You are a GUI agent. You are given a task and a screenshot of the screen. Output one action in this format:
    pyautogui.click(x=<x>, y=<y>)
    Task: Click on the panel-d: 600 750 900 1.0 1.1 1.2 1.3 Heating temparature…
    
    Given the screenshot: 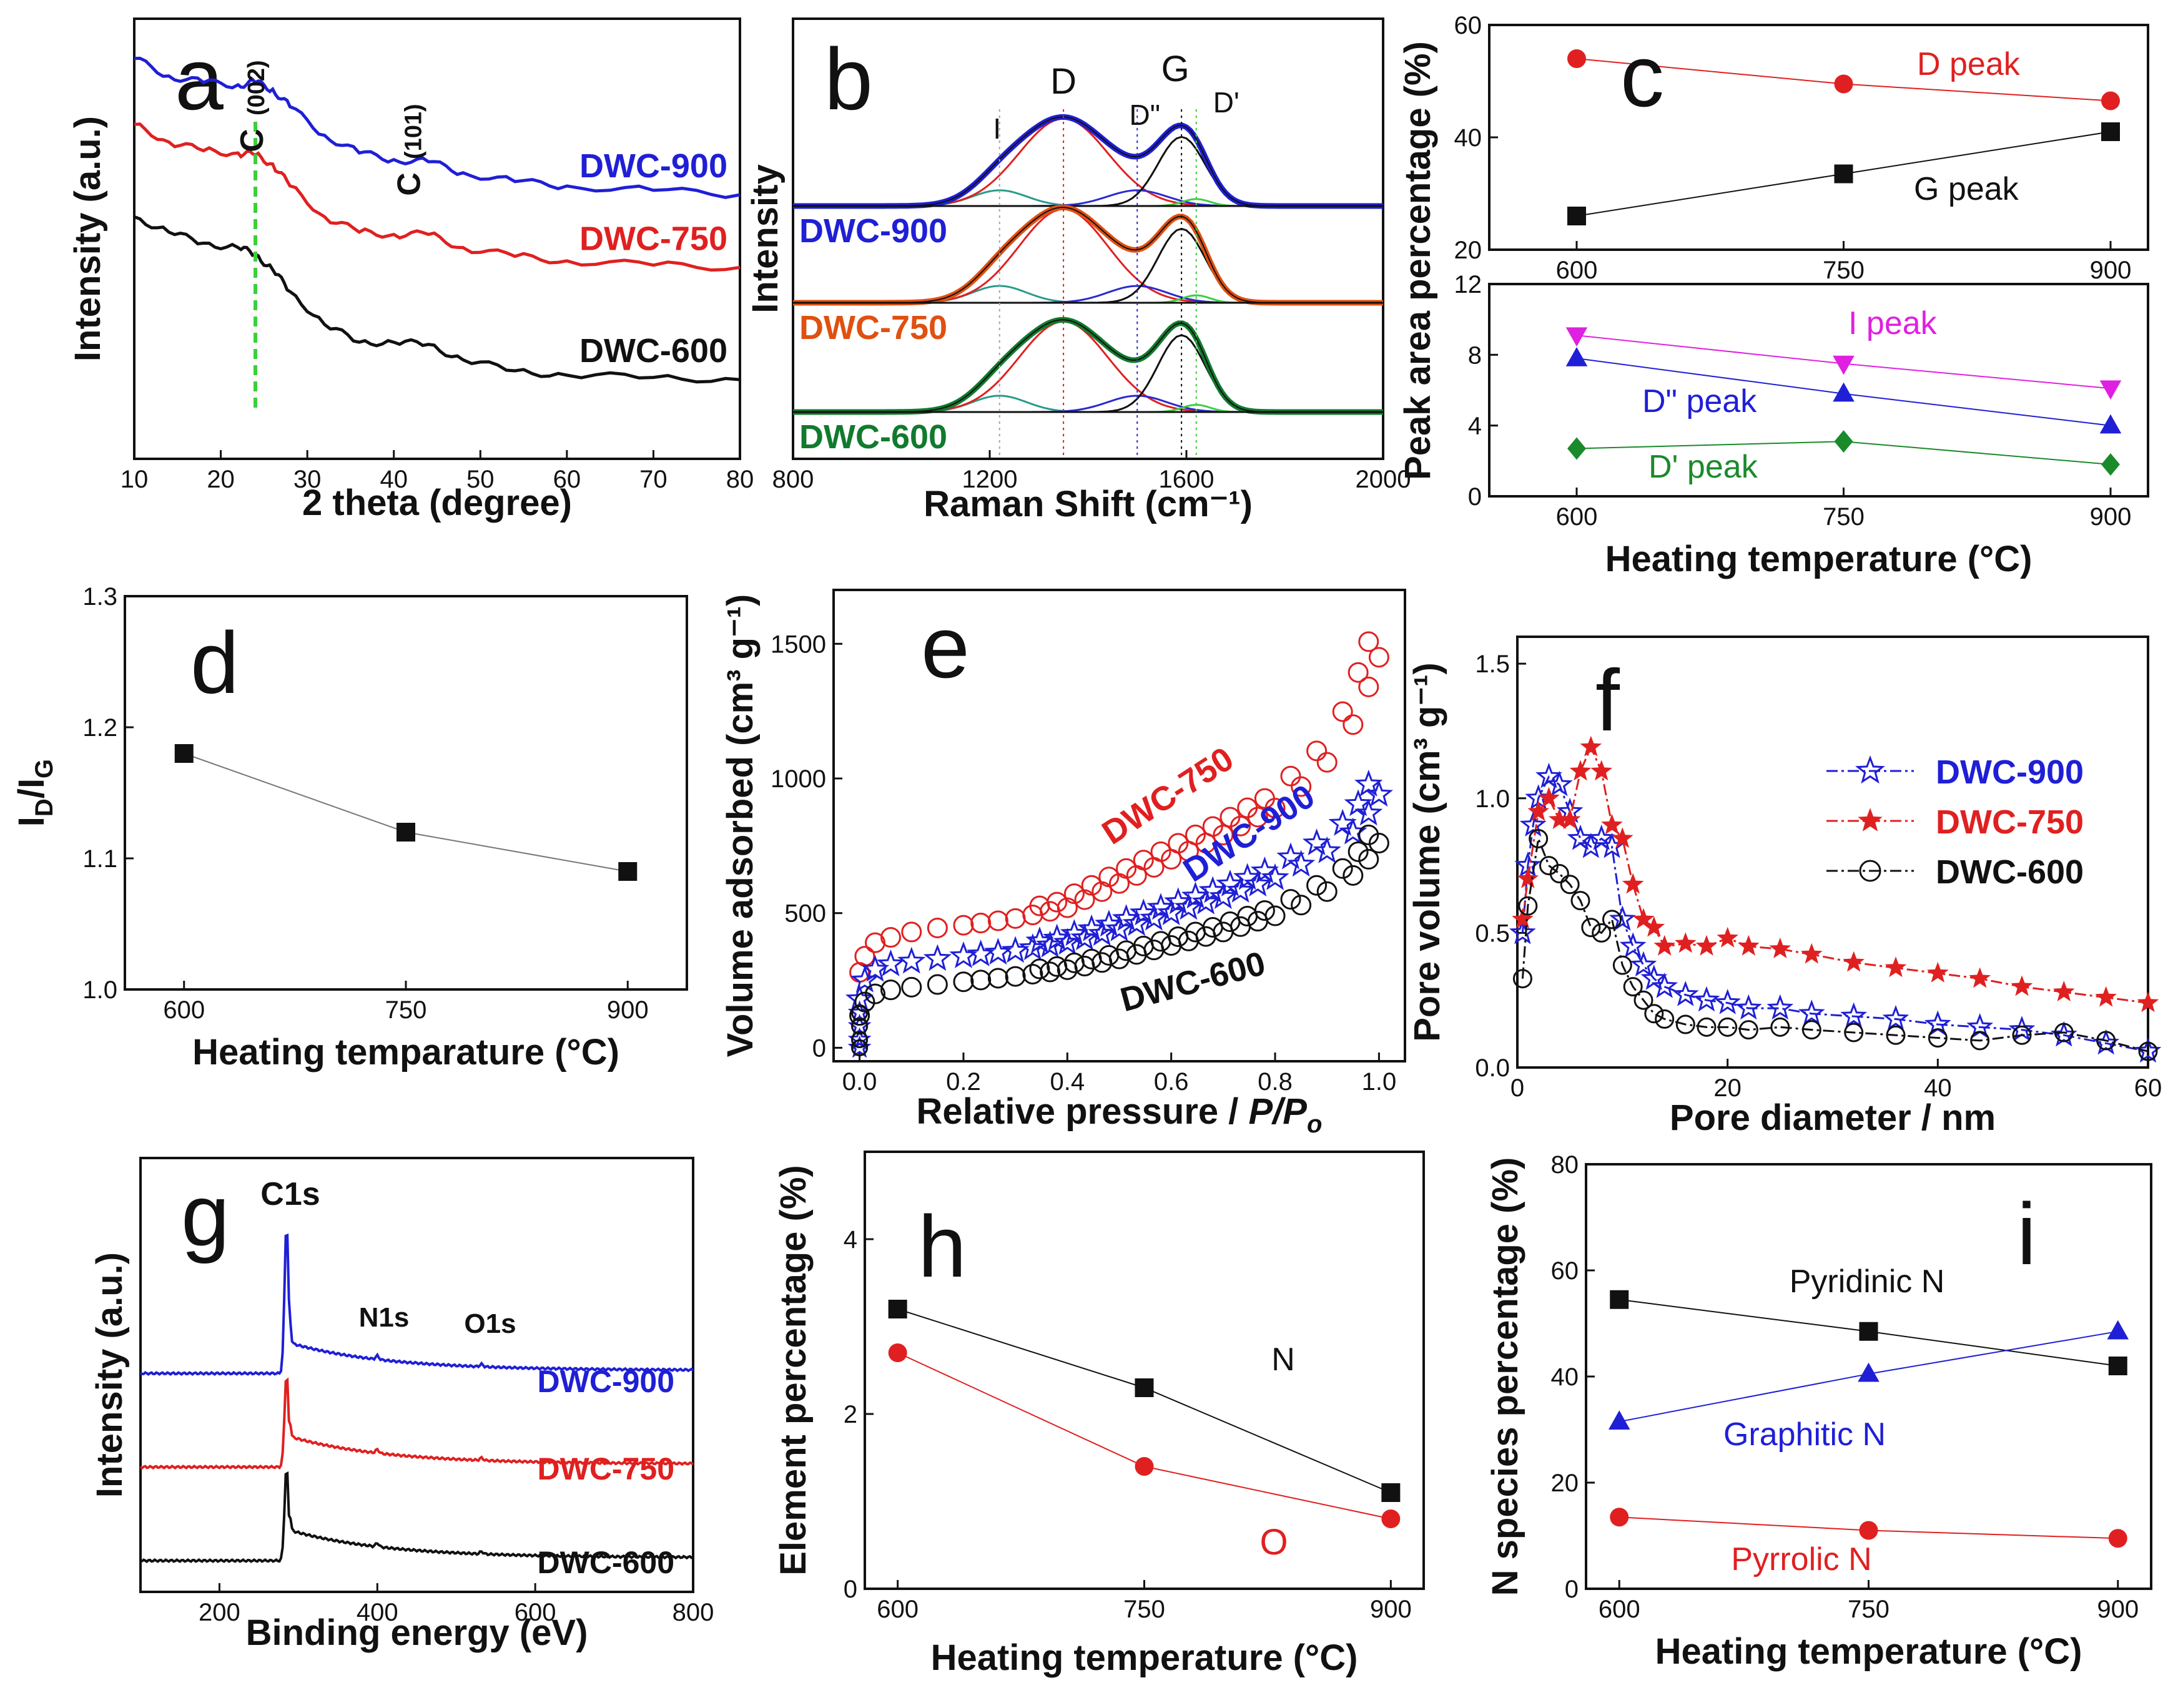 What is the action you would take?
    pyautogui.click(x=349, y=827)
    